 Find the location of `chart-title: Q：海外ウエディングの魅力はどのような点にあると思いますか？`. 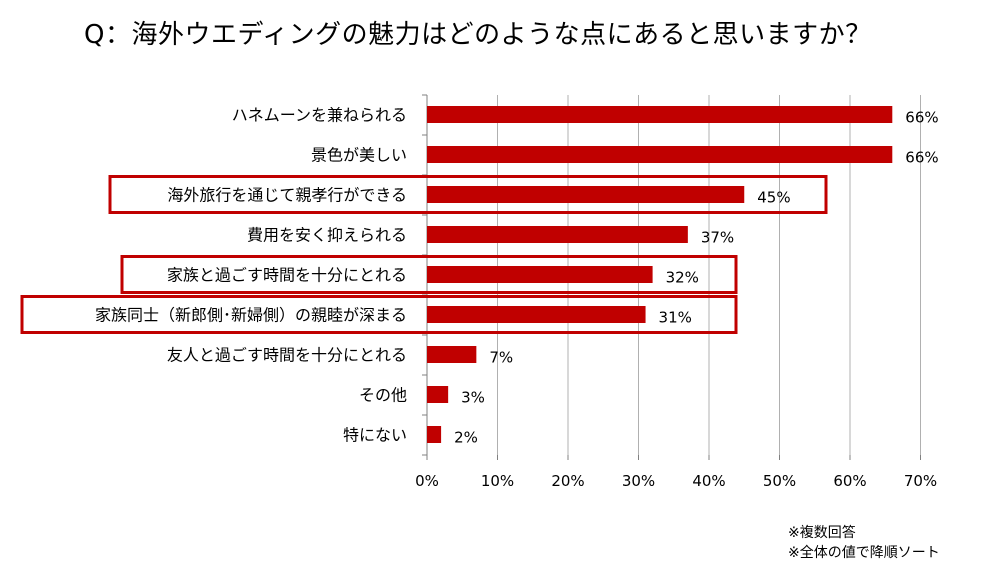

chart-title: Q：海外ウエディングの魅力はどのような点にあると思いますか？ is located at coordinates (478, 35).